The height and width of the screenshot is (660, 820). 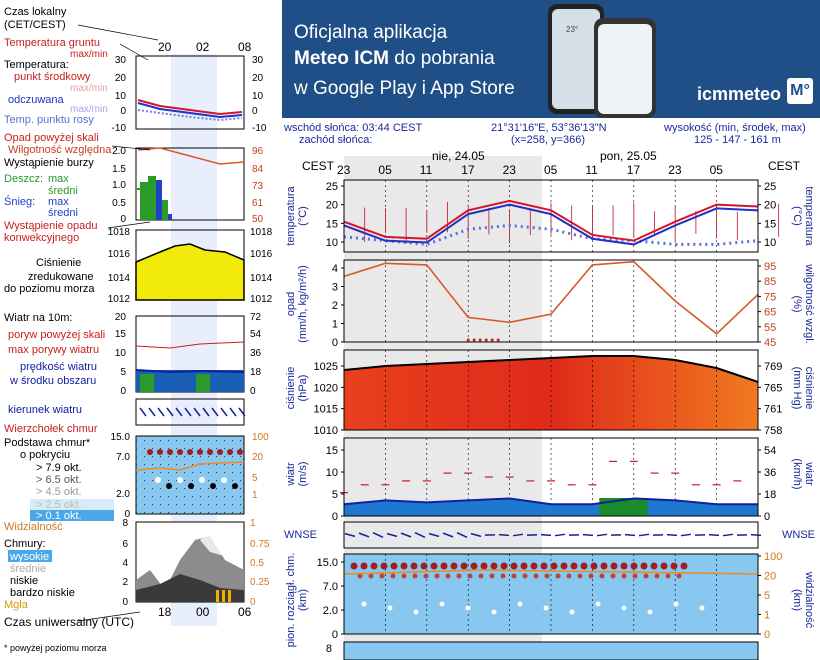 I want to click on lvis-tick-3: 1, so click(x=255, y=495).